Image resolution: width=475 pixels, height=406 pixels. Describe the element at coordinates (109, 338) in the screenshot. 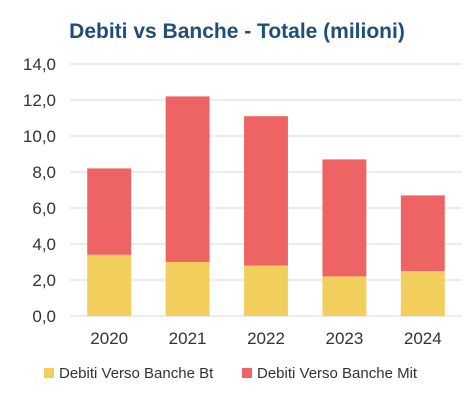

I see `x-tick-label: 2020` at that location.